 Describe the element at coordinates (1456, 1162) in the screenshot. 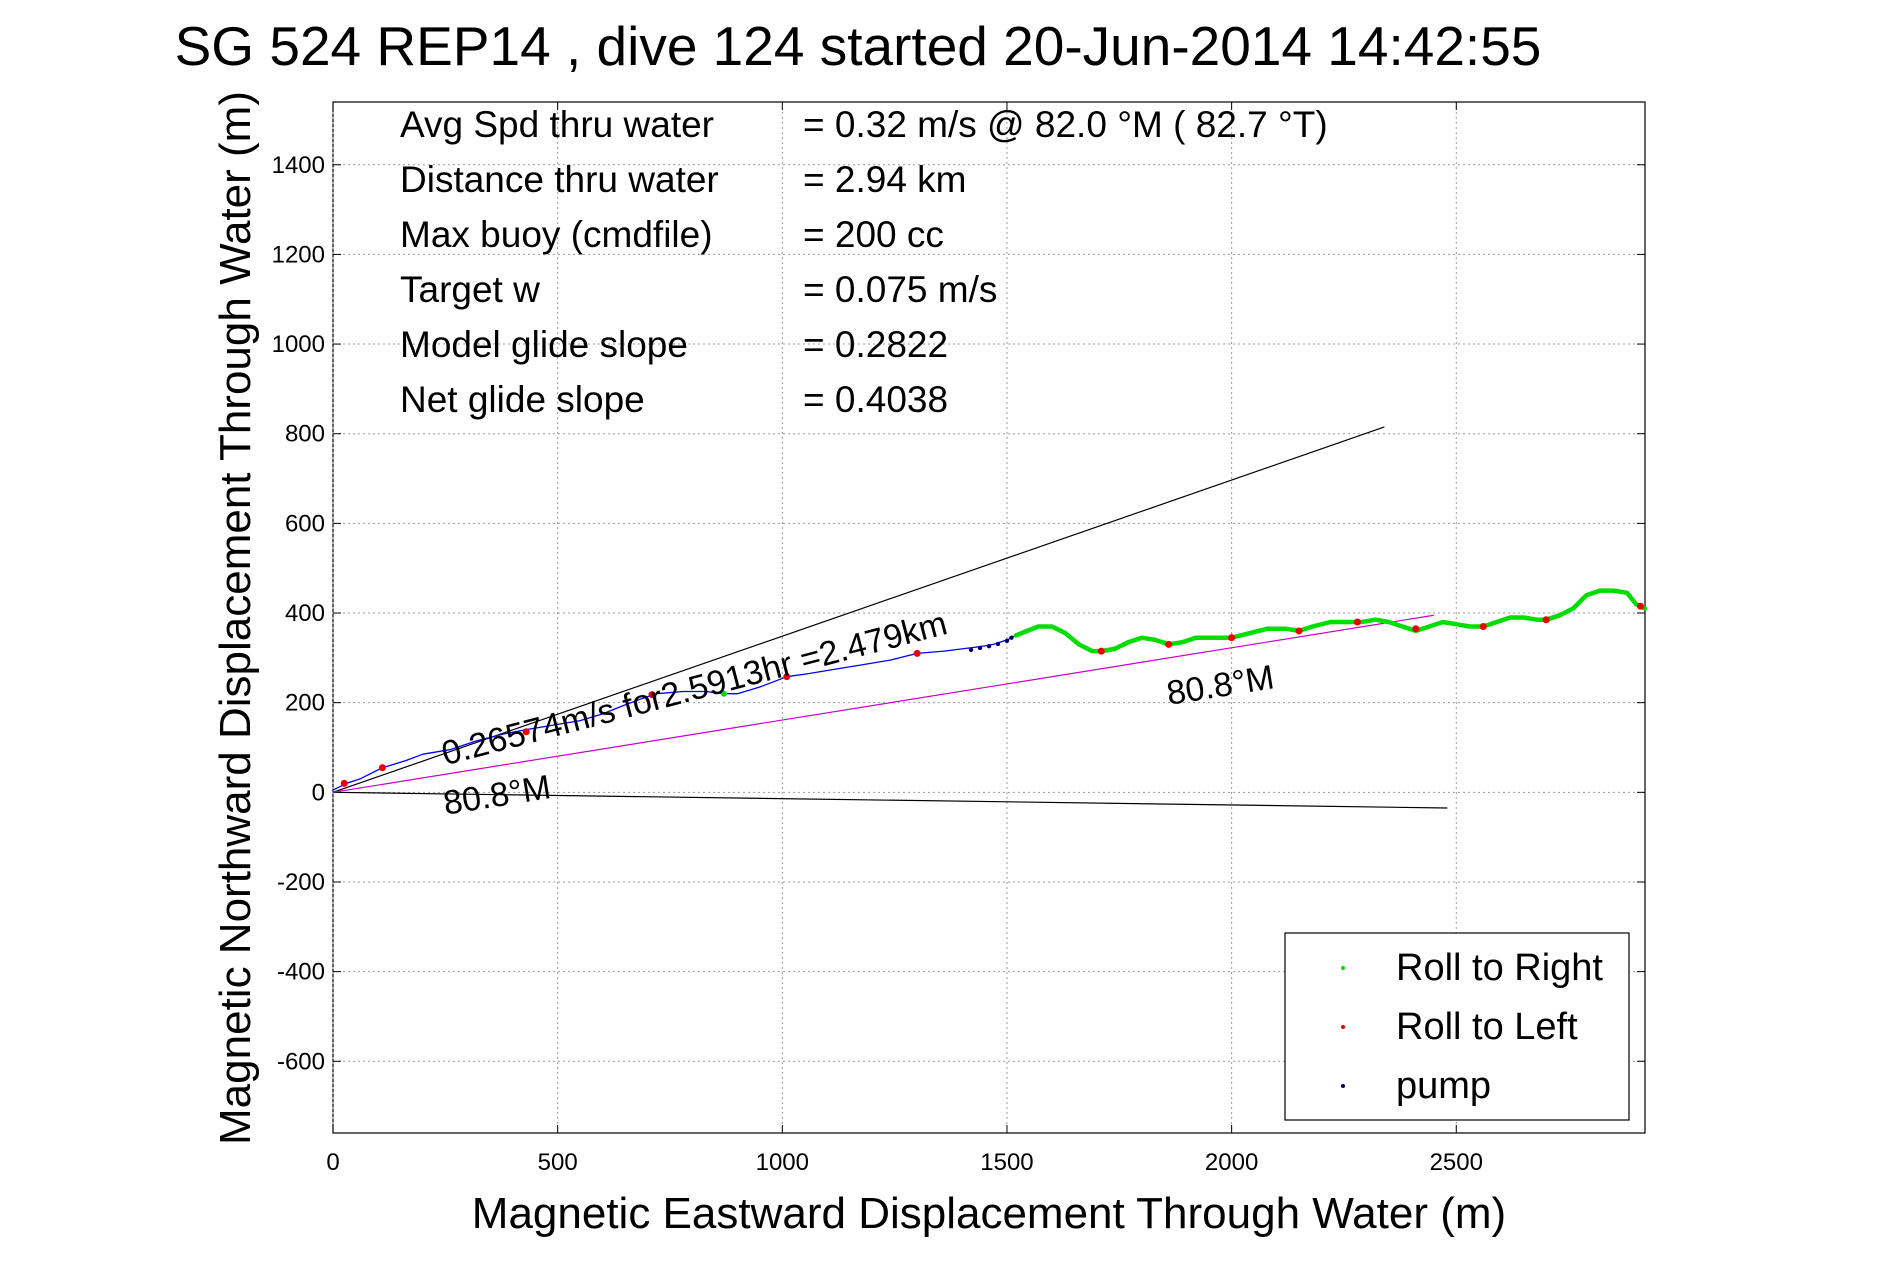

I see `x-tick-label: 2500` at that location.